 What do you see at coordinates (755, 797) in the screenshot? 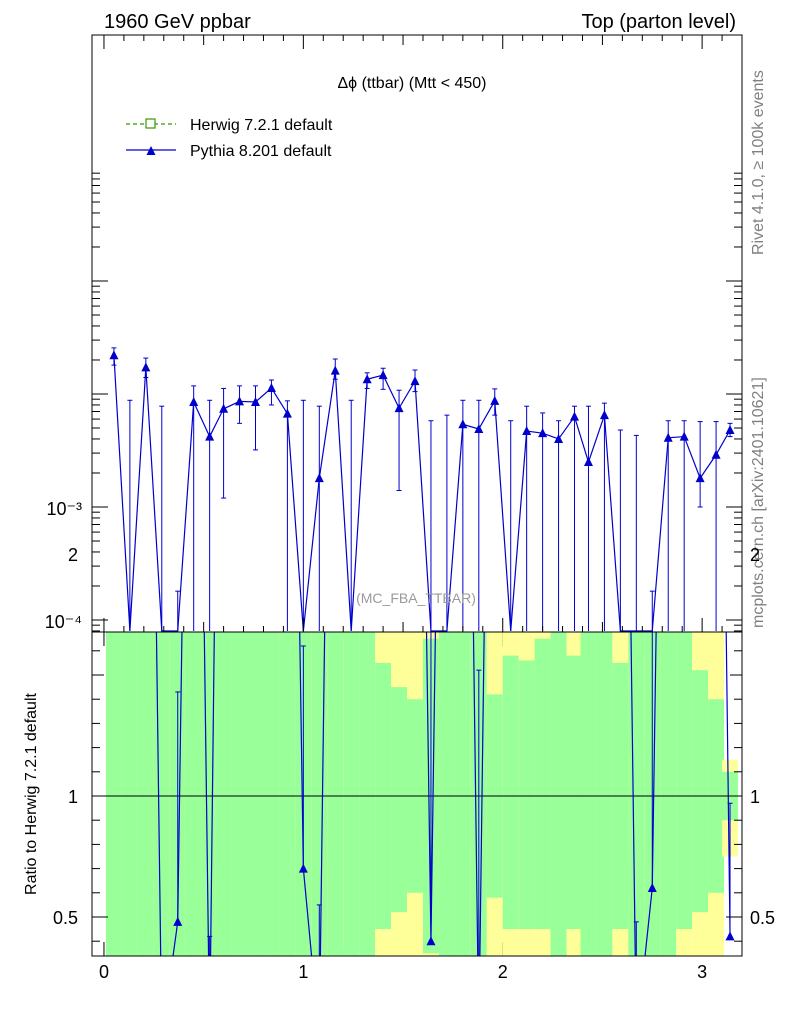
I see `ratio-y-tick-label-right: 1` at bounding box center [755, 797].